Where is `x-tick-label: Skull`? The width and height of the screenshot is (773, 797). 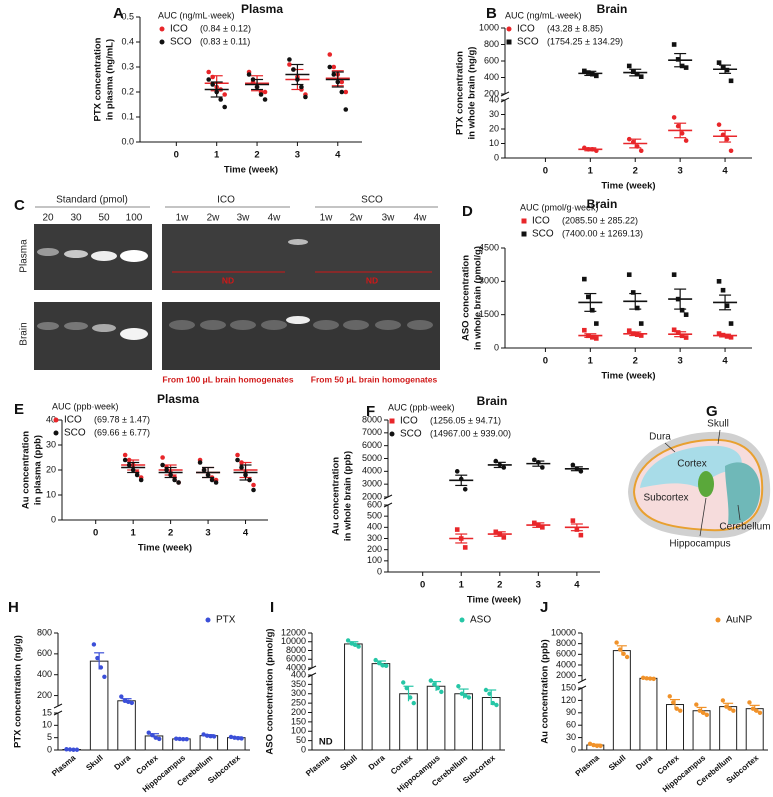
x-tick-label: Skull is located at coordinates (349, 762).